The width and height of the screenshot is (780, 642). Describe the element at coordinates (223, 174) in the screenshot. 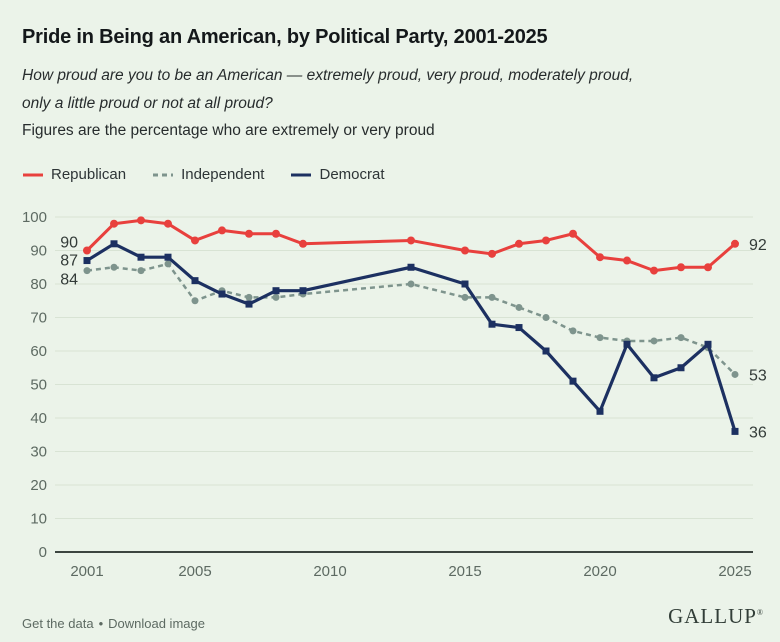

I see `legend-label: Independent` at that location.